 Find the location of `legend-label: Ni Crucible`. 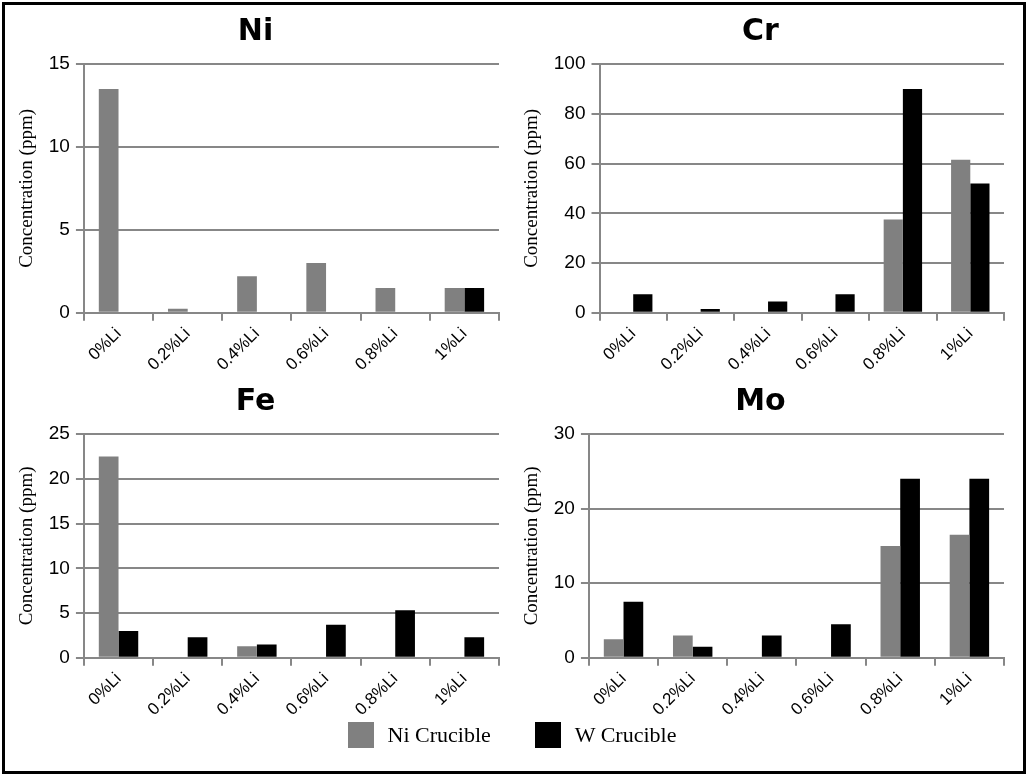

legend-label: Ni Crucible is located at coordinates (439, 735).